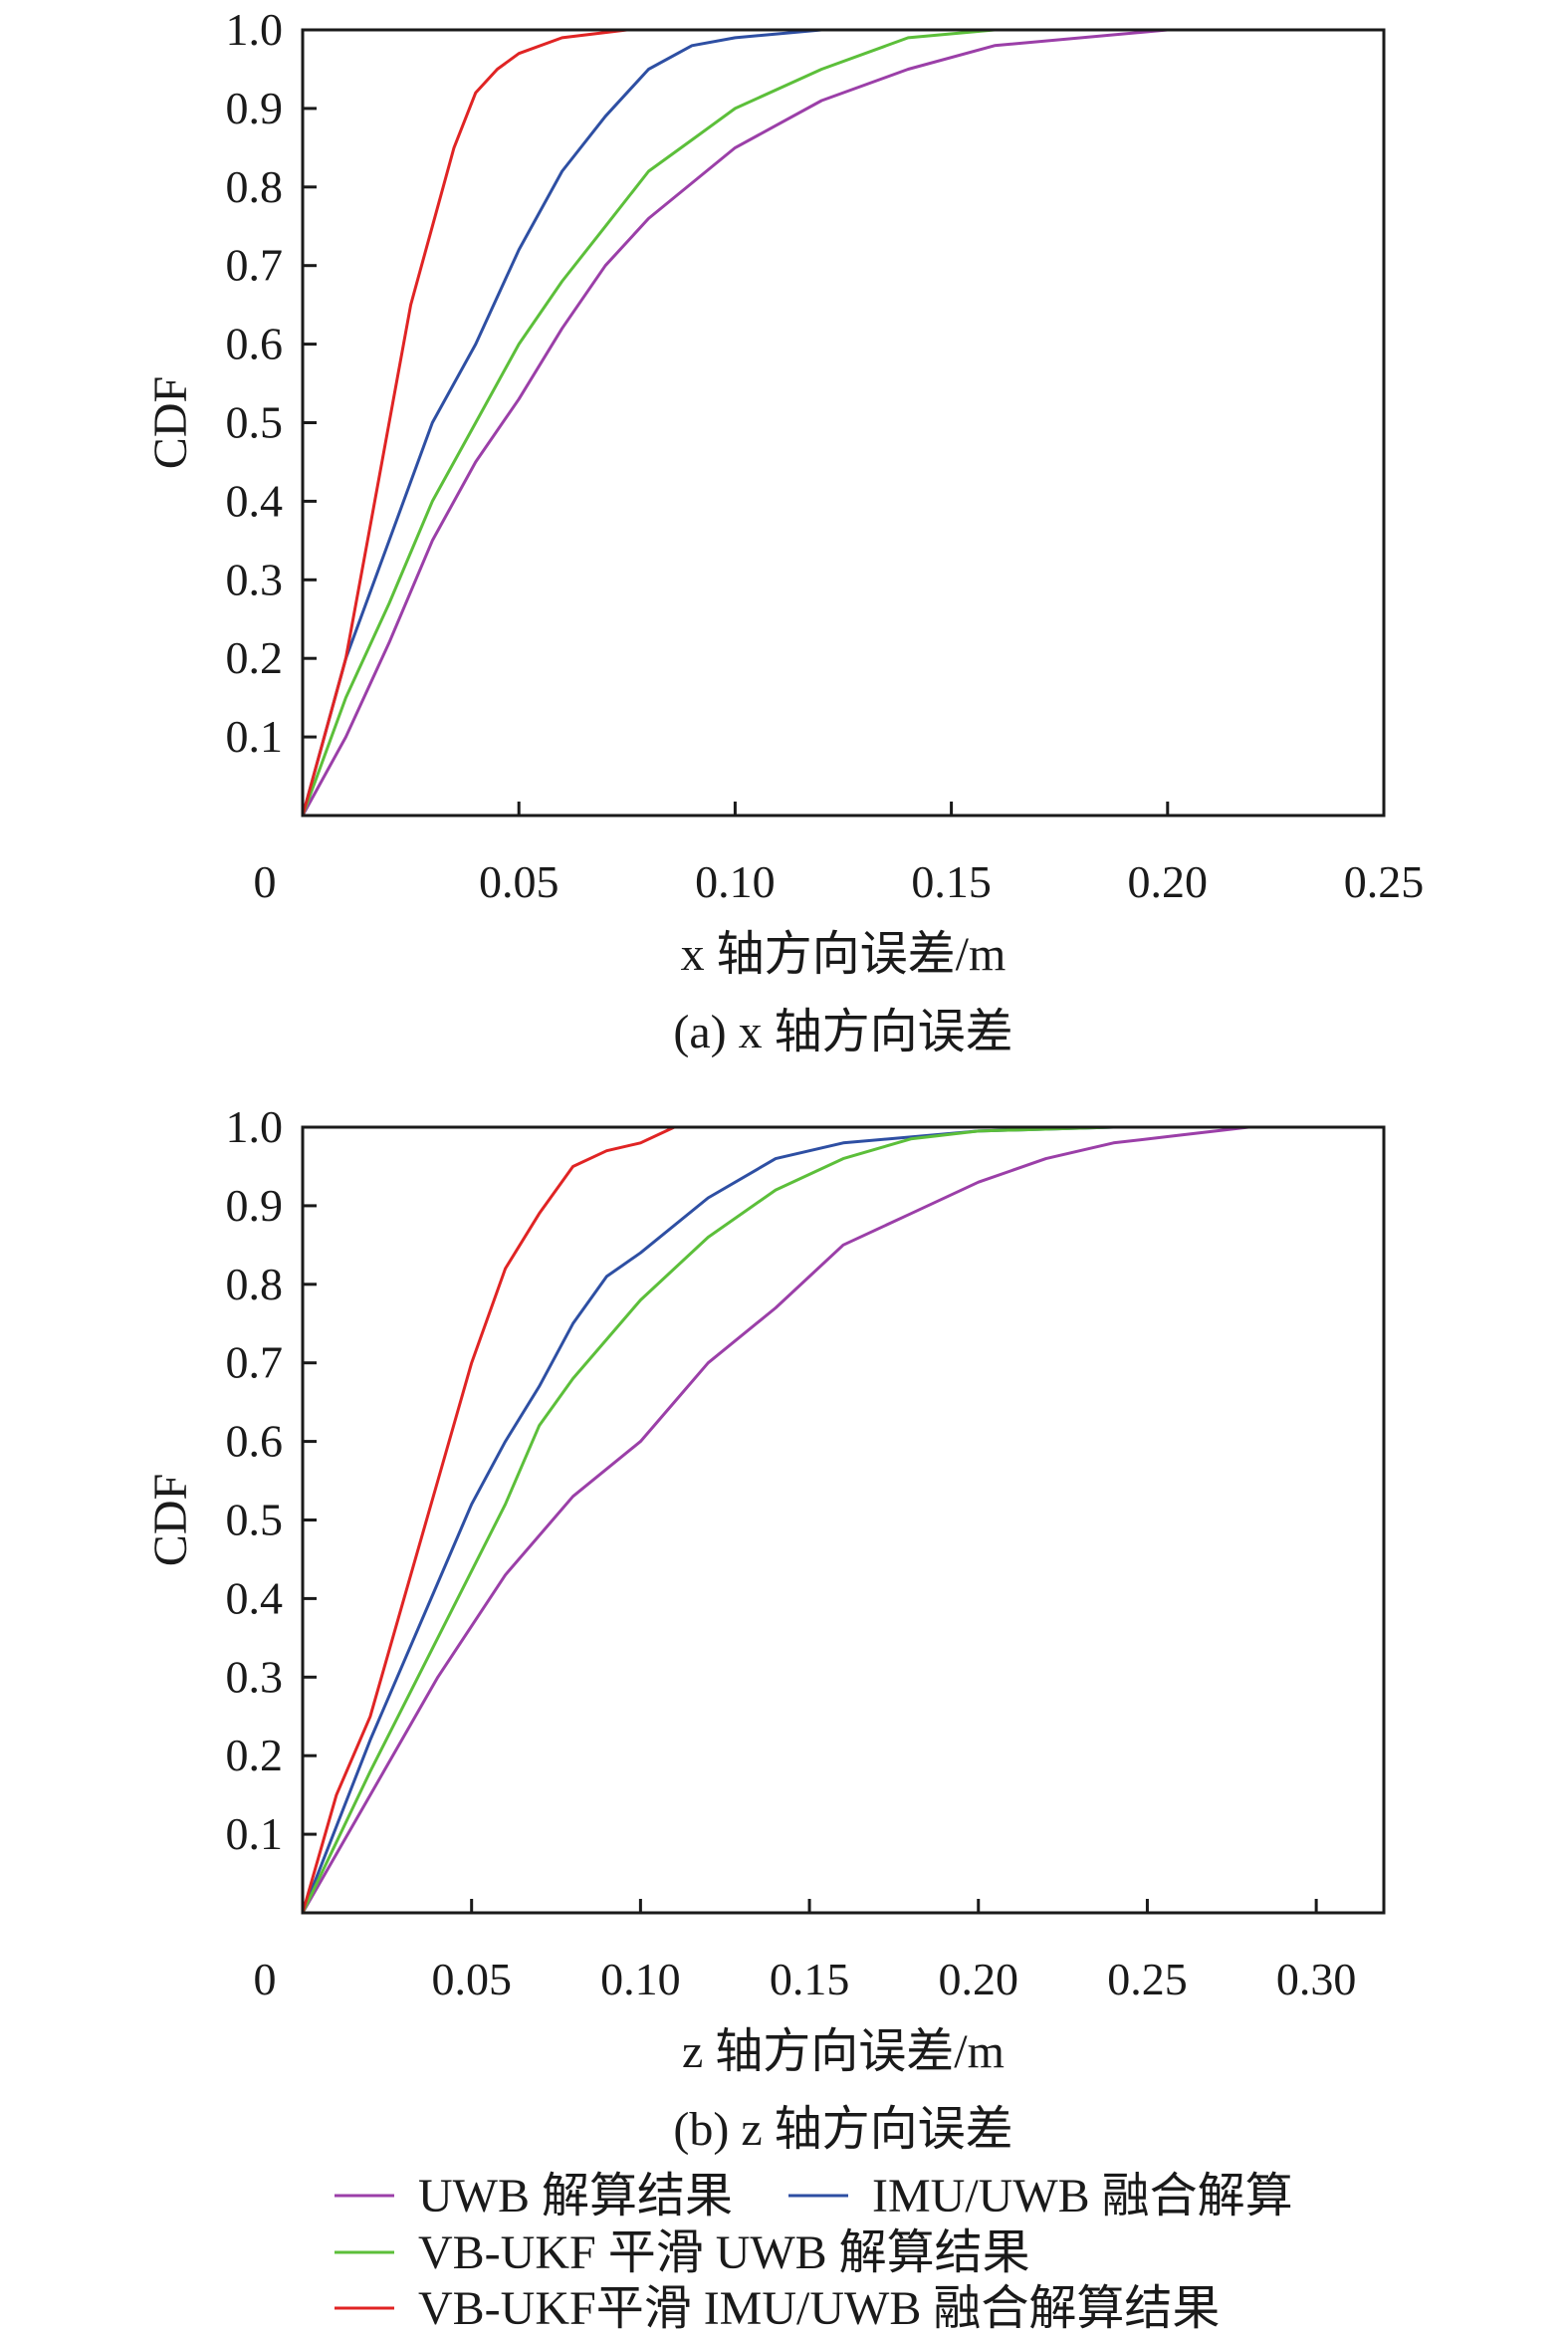  What do you see at coordinates (724, 2252) in the screenshot?
I see `legend-label-2: VB-UKF 平滑 UWB 解算结果` at bounding box center [724, 2252].